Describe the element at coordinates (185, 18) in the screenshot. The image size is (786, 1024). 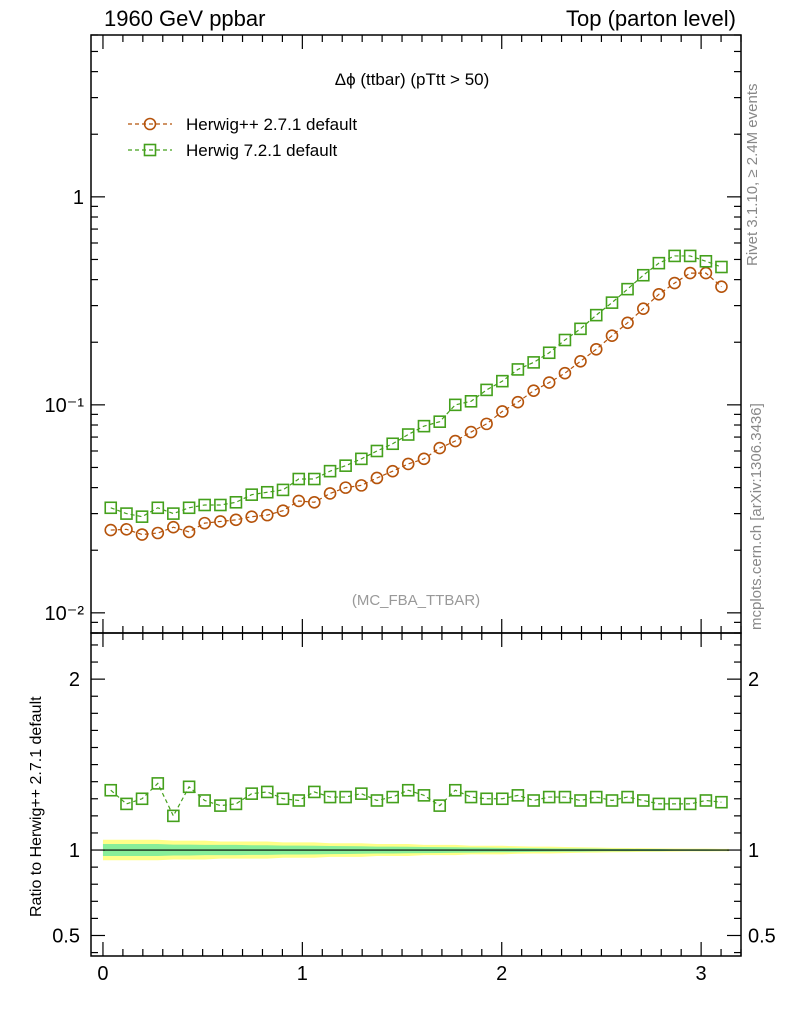
I see `left-title: 1960 GeV ppbar` at that location.